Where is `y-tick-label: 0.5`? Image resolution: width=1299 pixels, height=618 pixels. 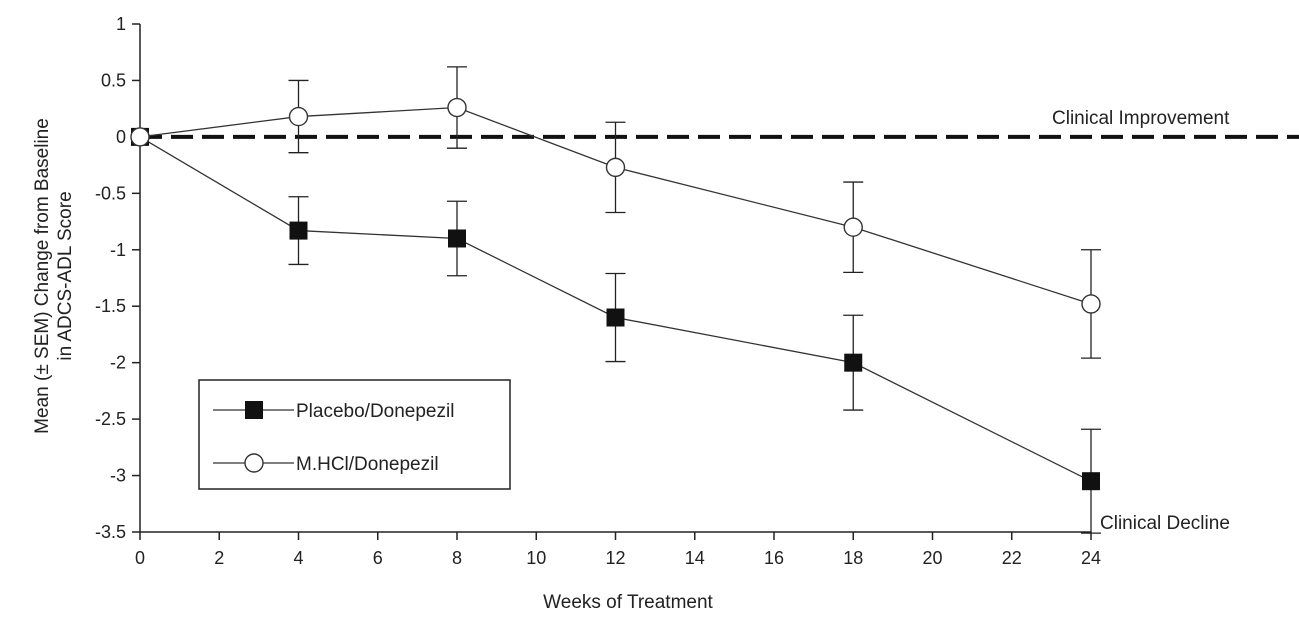 y-tick-label: 0.5 is located at coordinates (113, 80).